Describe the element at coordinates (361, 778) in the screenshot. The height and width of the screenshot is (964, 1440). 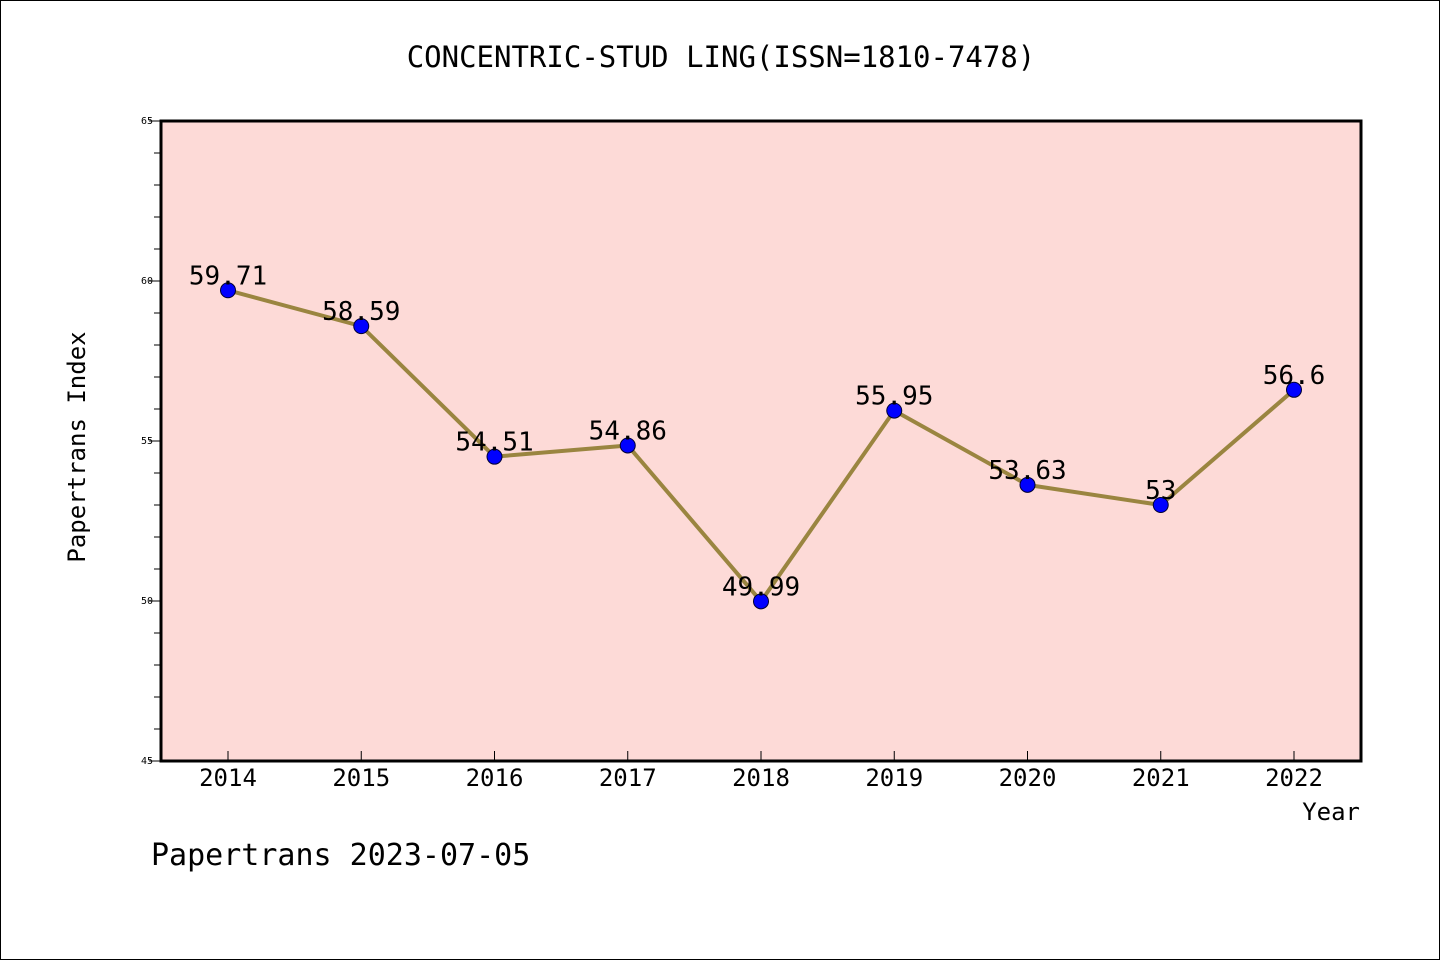
I see `x-tick-label: 2015` at that location.